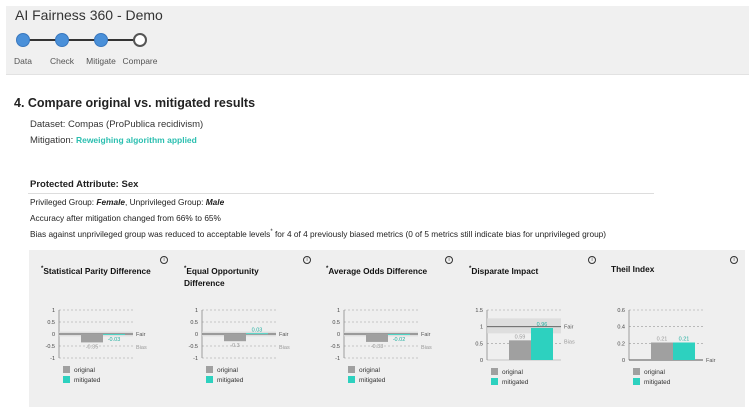 The width and height of the screenshot is (749, 407). Describe the element at coordinates (113, 140) in the screenshot. I see `mitigation-line: Mitigation: Reweighing algorithm applied` at that location.